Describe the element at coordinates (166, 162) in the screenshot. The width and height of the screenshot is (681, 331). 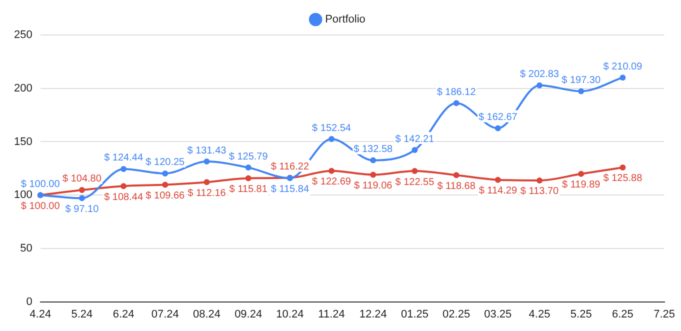
I see `data-label: $ 120.25` at that location.